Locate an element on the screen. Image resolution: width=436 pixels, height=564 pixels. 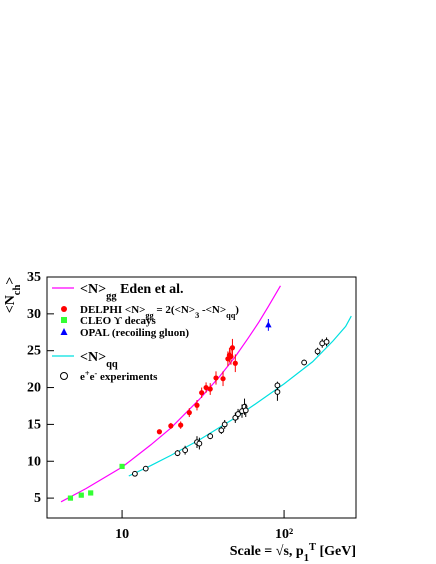
legend-label-part: -<N> is located at coordinates (212, 310).